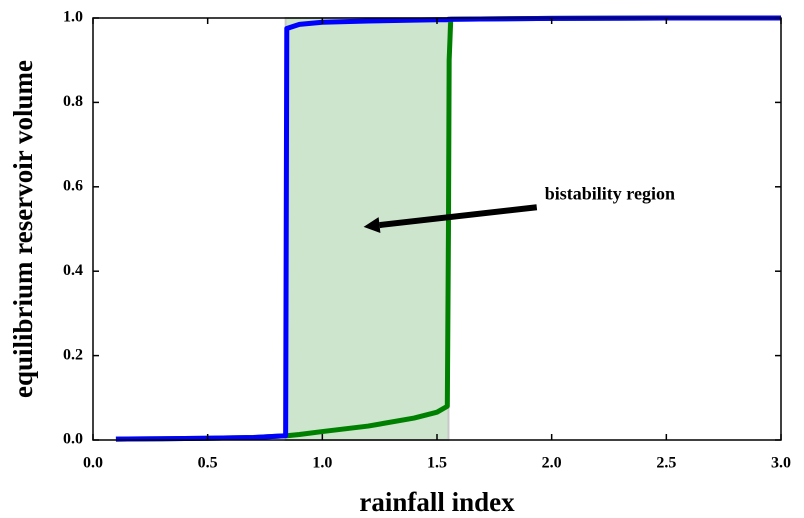  I want to click on y-tick-label: 0.4, so click(73, 270).